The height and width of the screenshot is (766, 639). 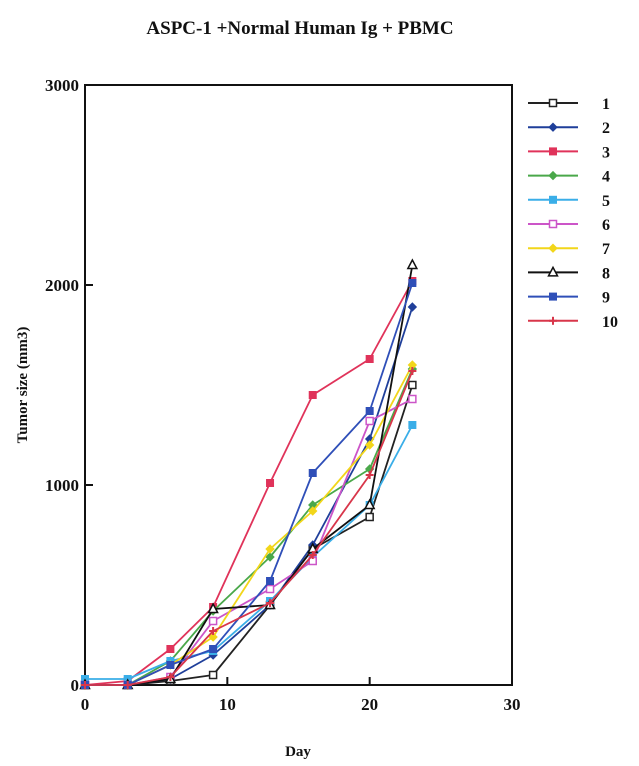 I want to click on chart-title: ASPC-1 +Normal Human Ig + PBMC, so click(x=299, y=28).